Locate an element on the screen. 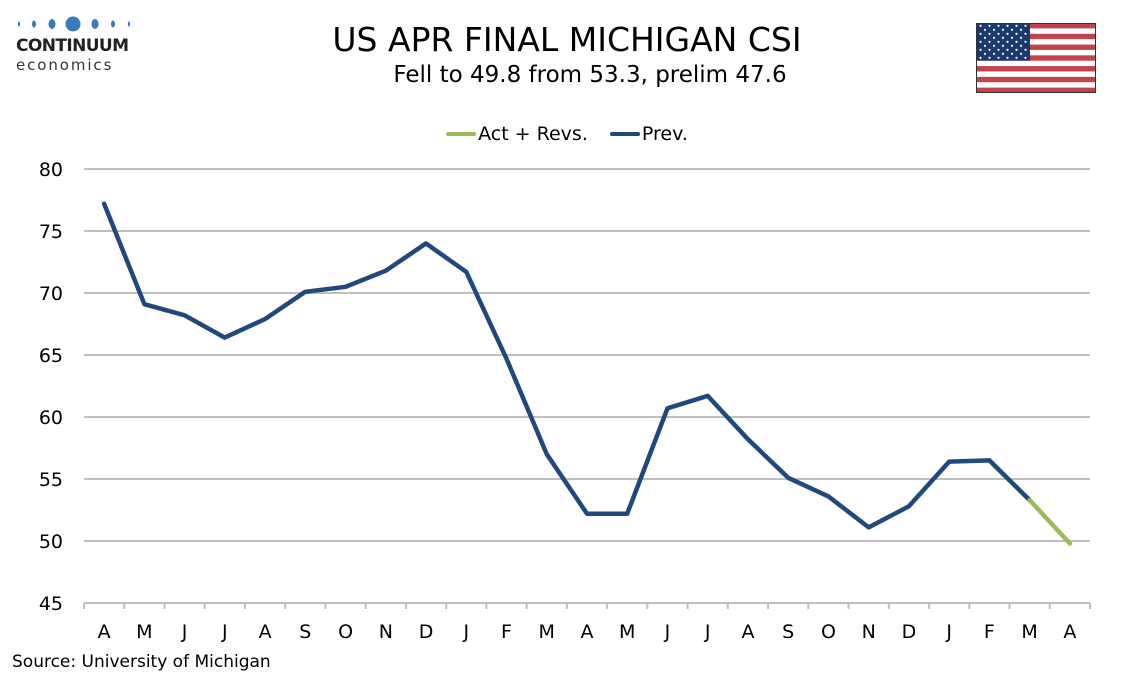 The width and height of the screenshot is (1134, 680). chart-title: US APR FINAL MICHIGAN CSI is located at coordinates (567, 39).